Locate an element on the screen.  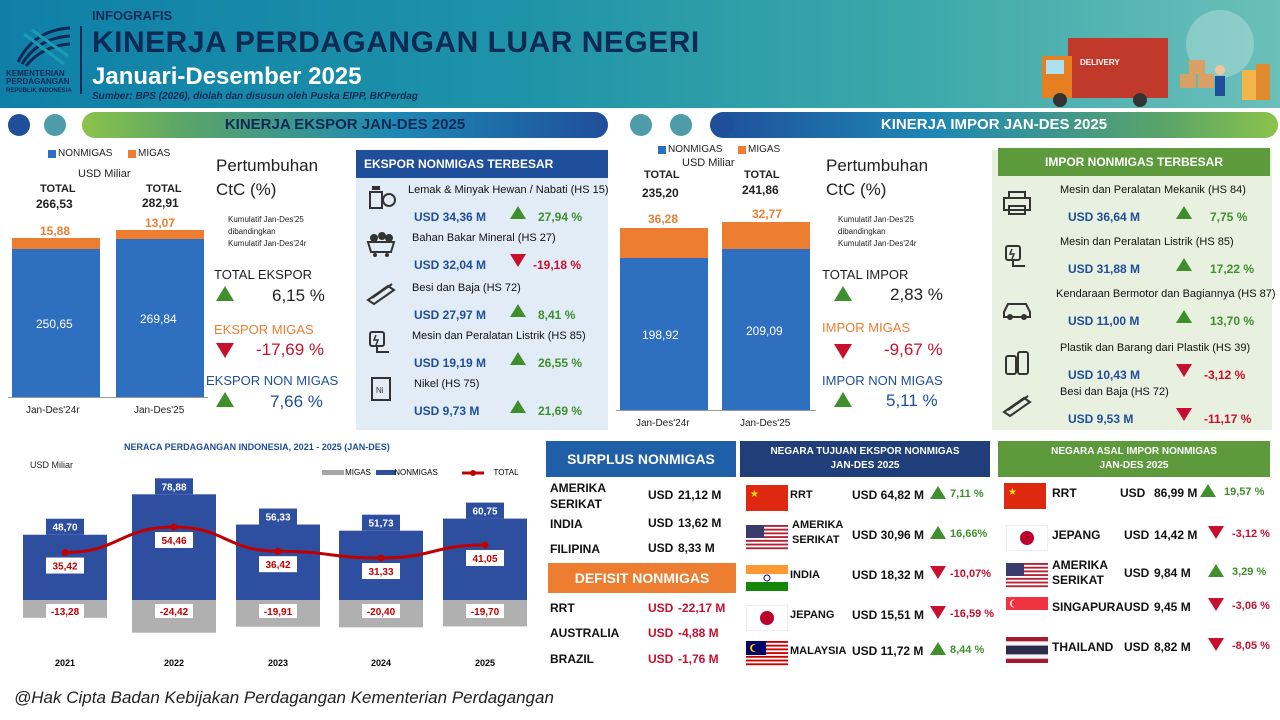
surplus-title: SURPLUS NONMIGAS is located at coordinates (641, 459).